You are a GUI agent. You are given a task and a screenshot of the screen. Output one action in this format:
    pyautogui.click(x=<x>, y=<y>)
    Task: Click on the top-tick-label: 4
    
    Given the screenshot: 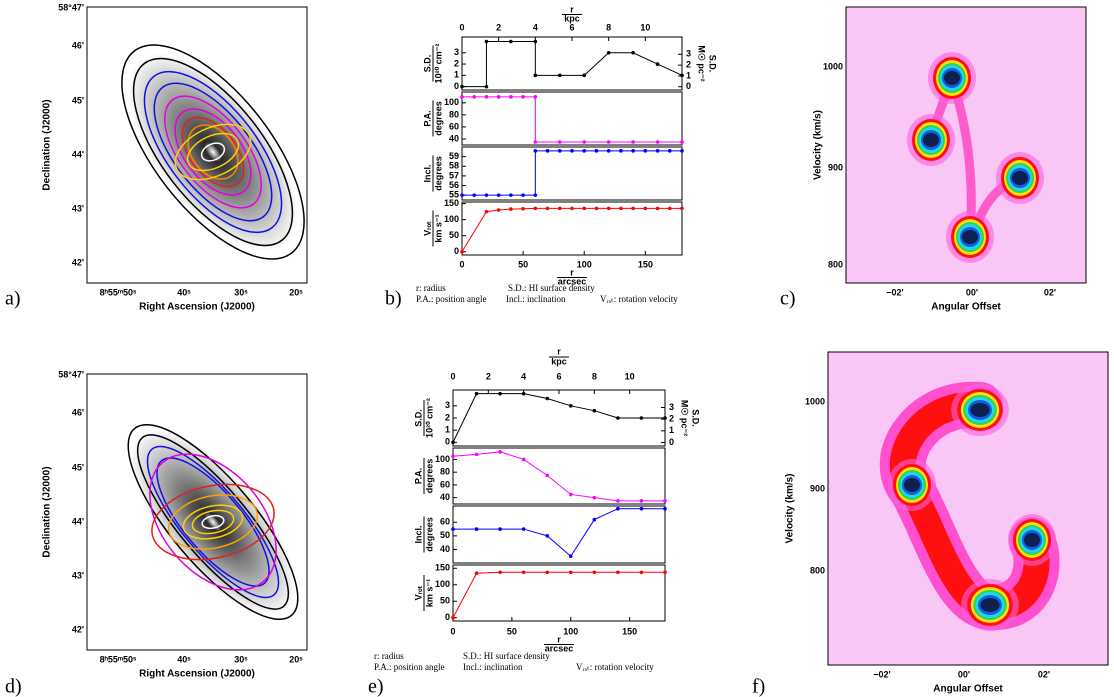 What is the action you would take?
    pyautogui.click(x=523, y=376)
    